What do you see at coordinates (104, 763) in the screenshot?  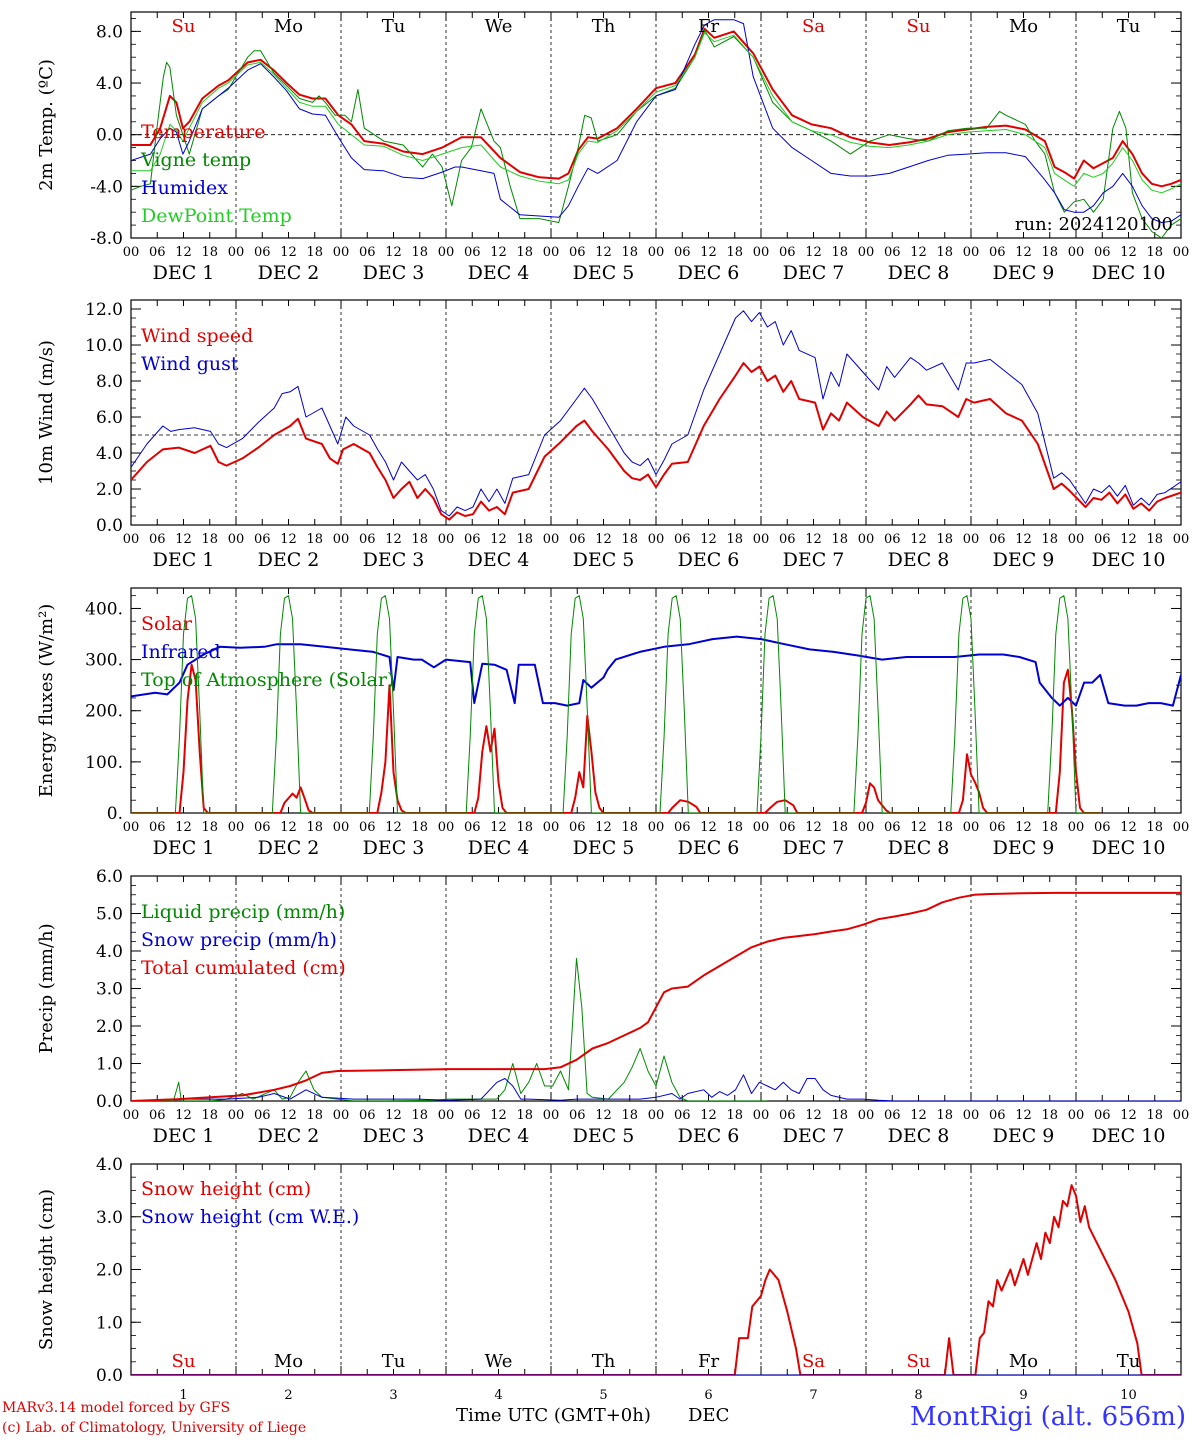 I see `y-tick-label: 100.` at bounding box center [104, 763].